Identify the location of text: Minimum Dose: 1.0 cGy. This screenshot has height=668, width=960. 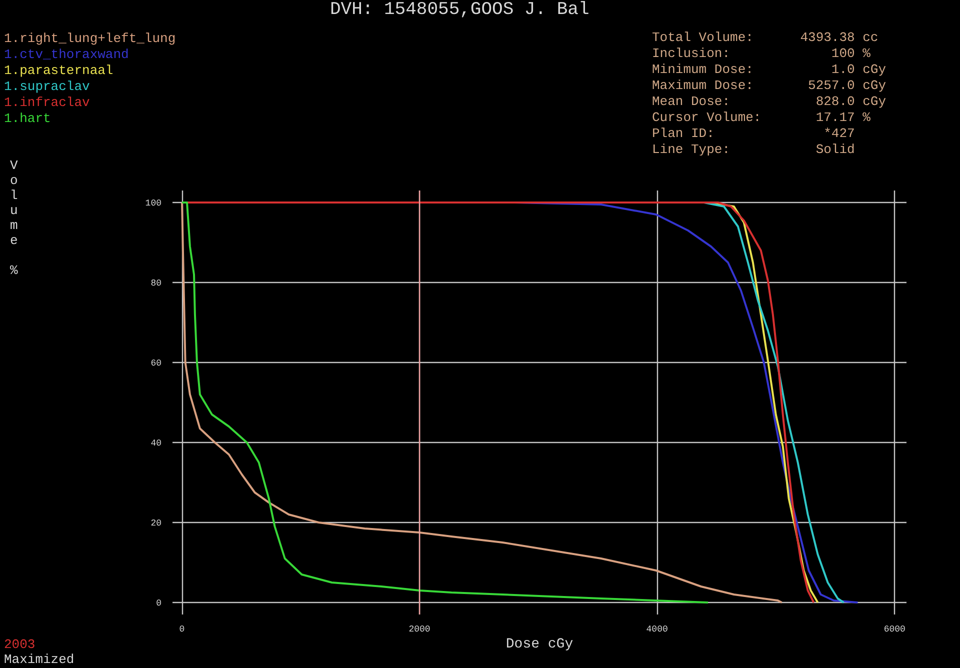
(769, 70).